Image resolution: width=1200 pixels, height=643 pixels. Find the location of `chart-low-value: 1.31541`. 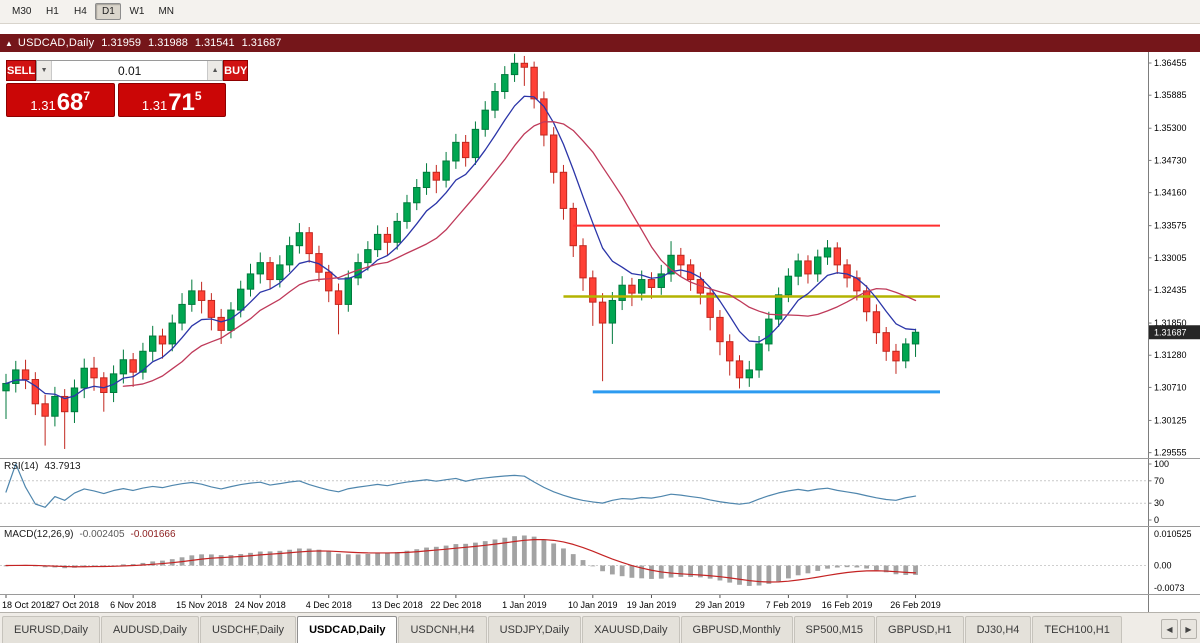

chart-low-value: 1.31541 is located at coordinates (214, 43).